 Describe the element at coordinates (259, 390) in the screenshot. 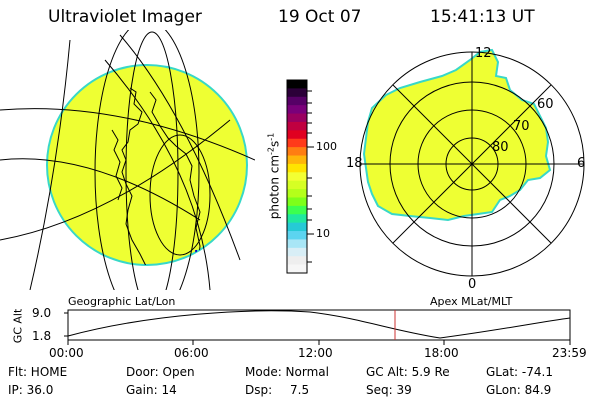

I see `dsp-label: Dsp:` at that location.